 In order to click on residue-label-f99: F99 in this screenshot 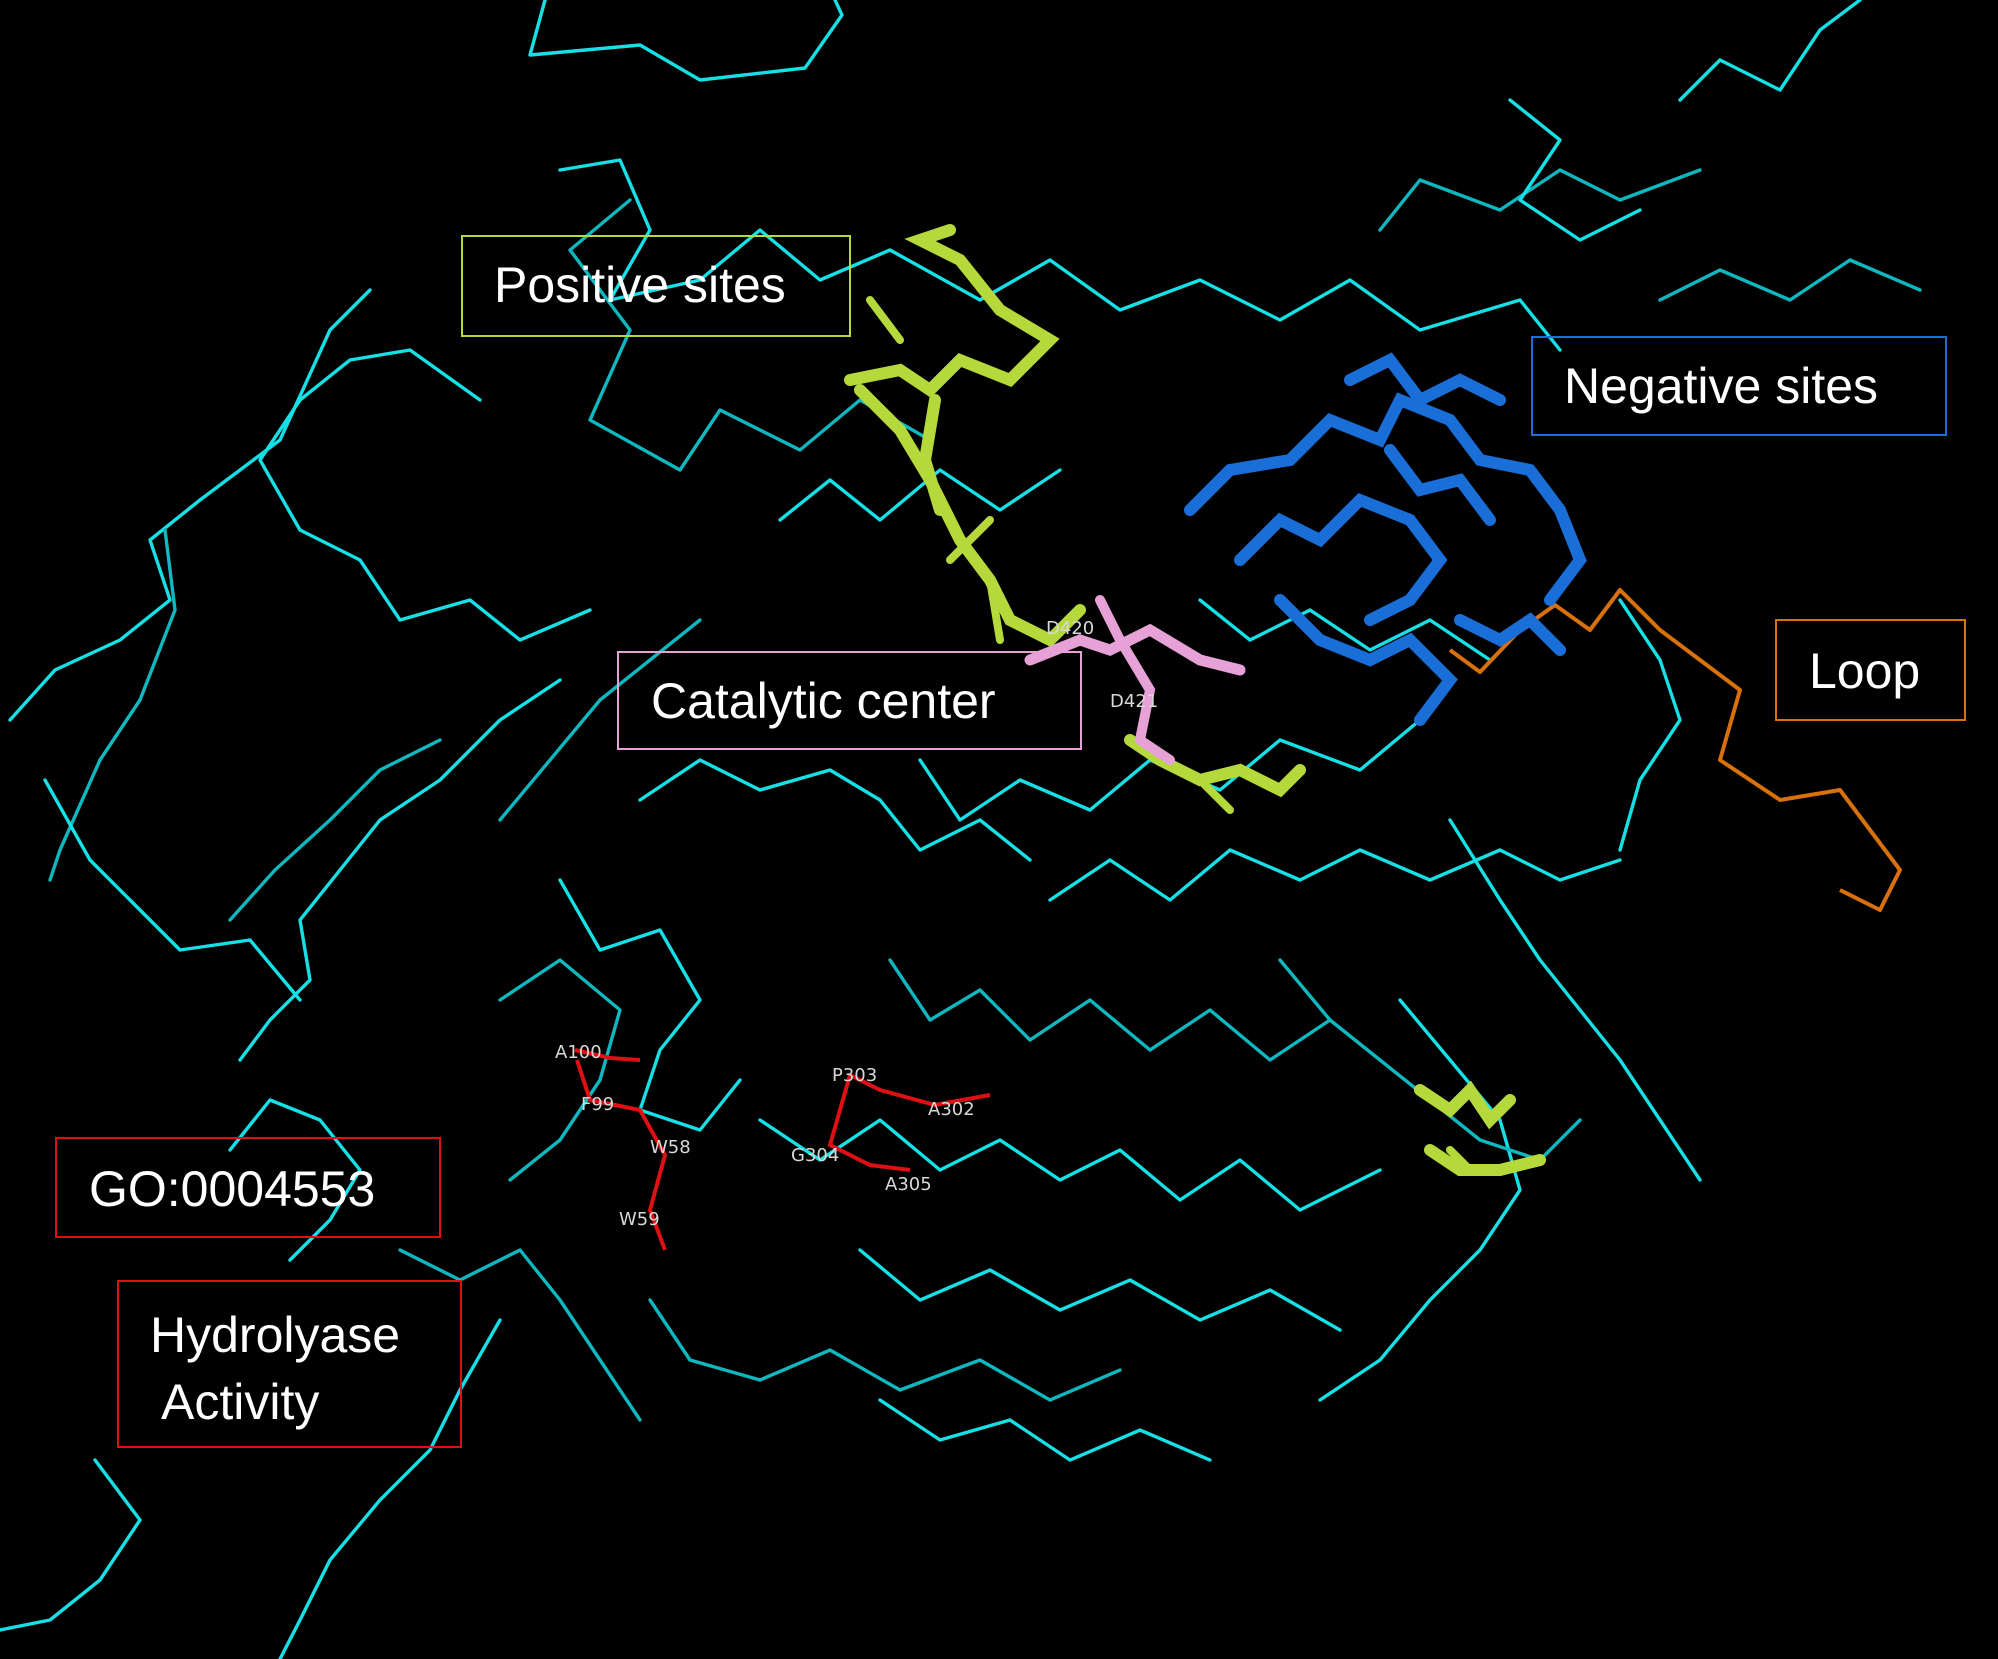, I will do `click(597, 1104)`.